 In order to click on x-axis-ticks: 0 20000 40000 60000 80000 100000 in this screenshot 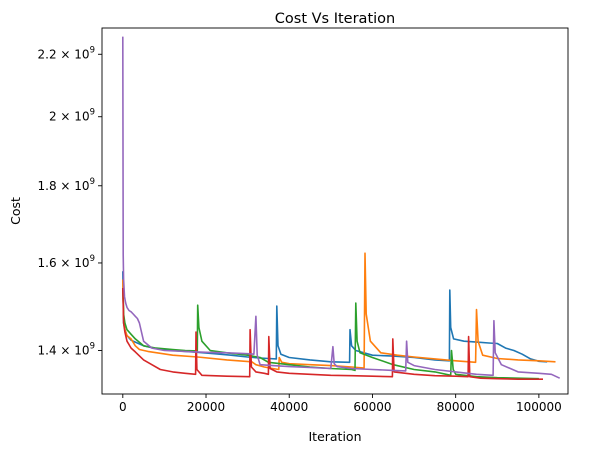, I will do `click(340, 404)`.